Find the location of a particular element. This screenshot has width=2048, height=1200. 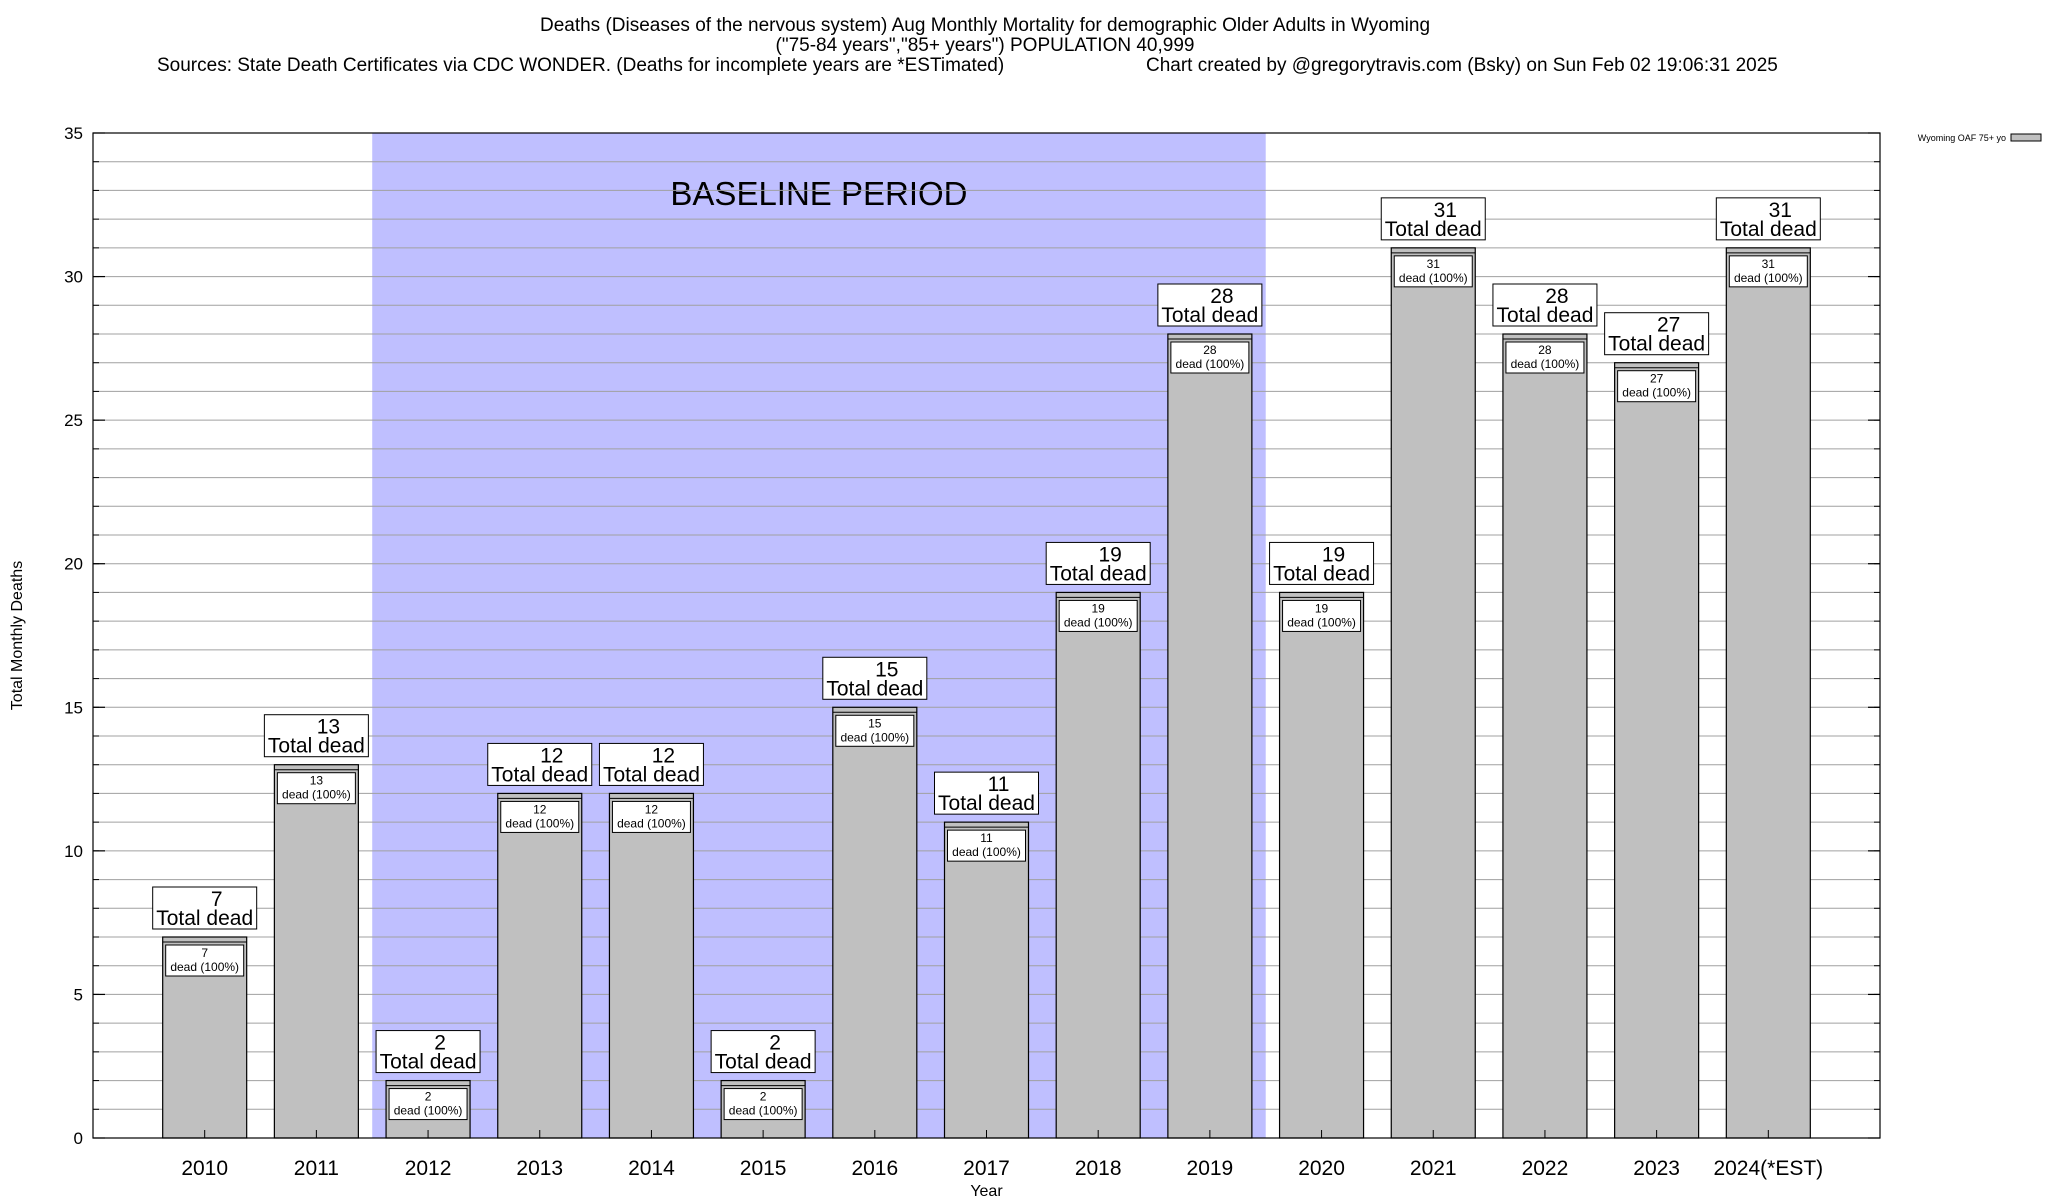

x-category-label: 2013 is located at coordinates (539, 1168).